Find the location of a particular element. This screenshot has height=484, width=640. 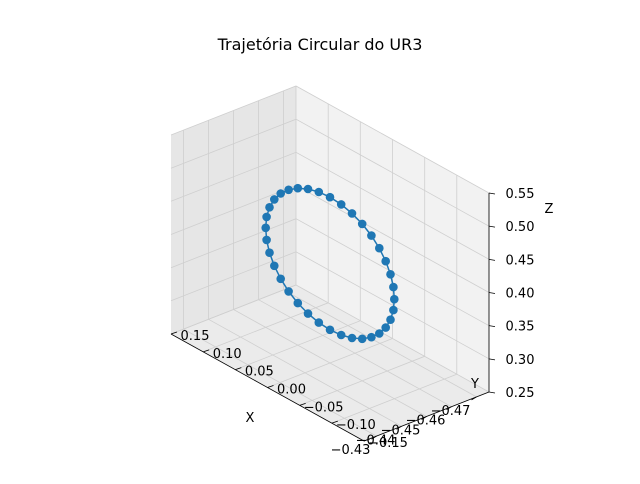

z-tick-label: 0.40 is located at coordinates (520, 294).